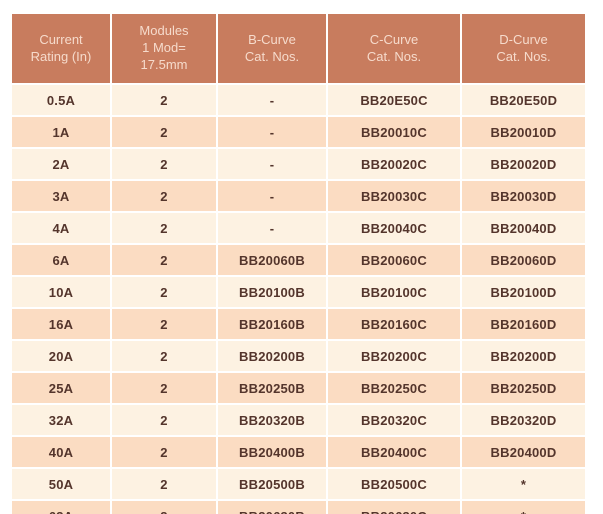 The height and width of the screenshot is (514, 603). I want to click on cell-b-curve: BB20250B, so click(272, 388).